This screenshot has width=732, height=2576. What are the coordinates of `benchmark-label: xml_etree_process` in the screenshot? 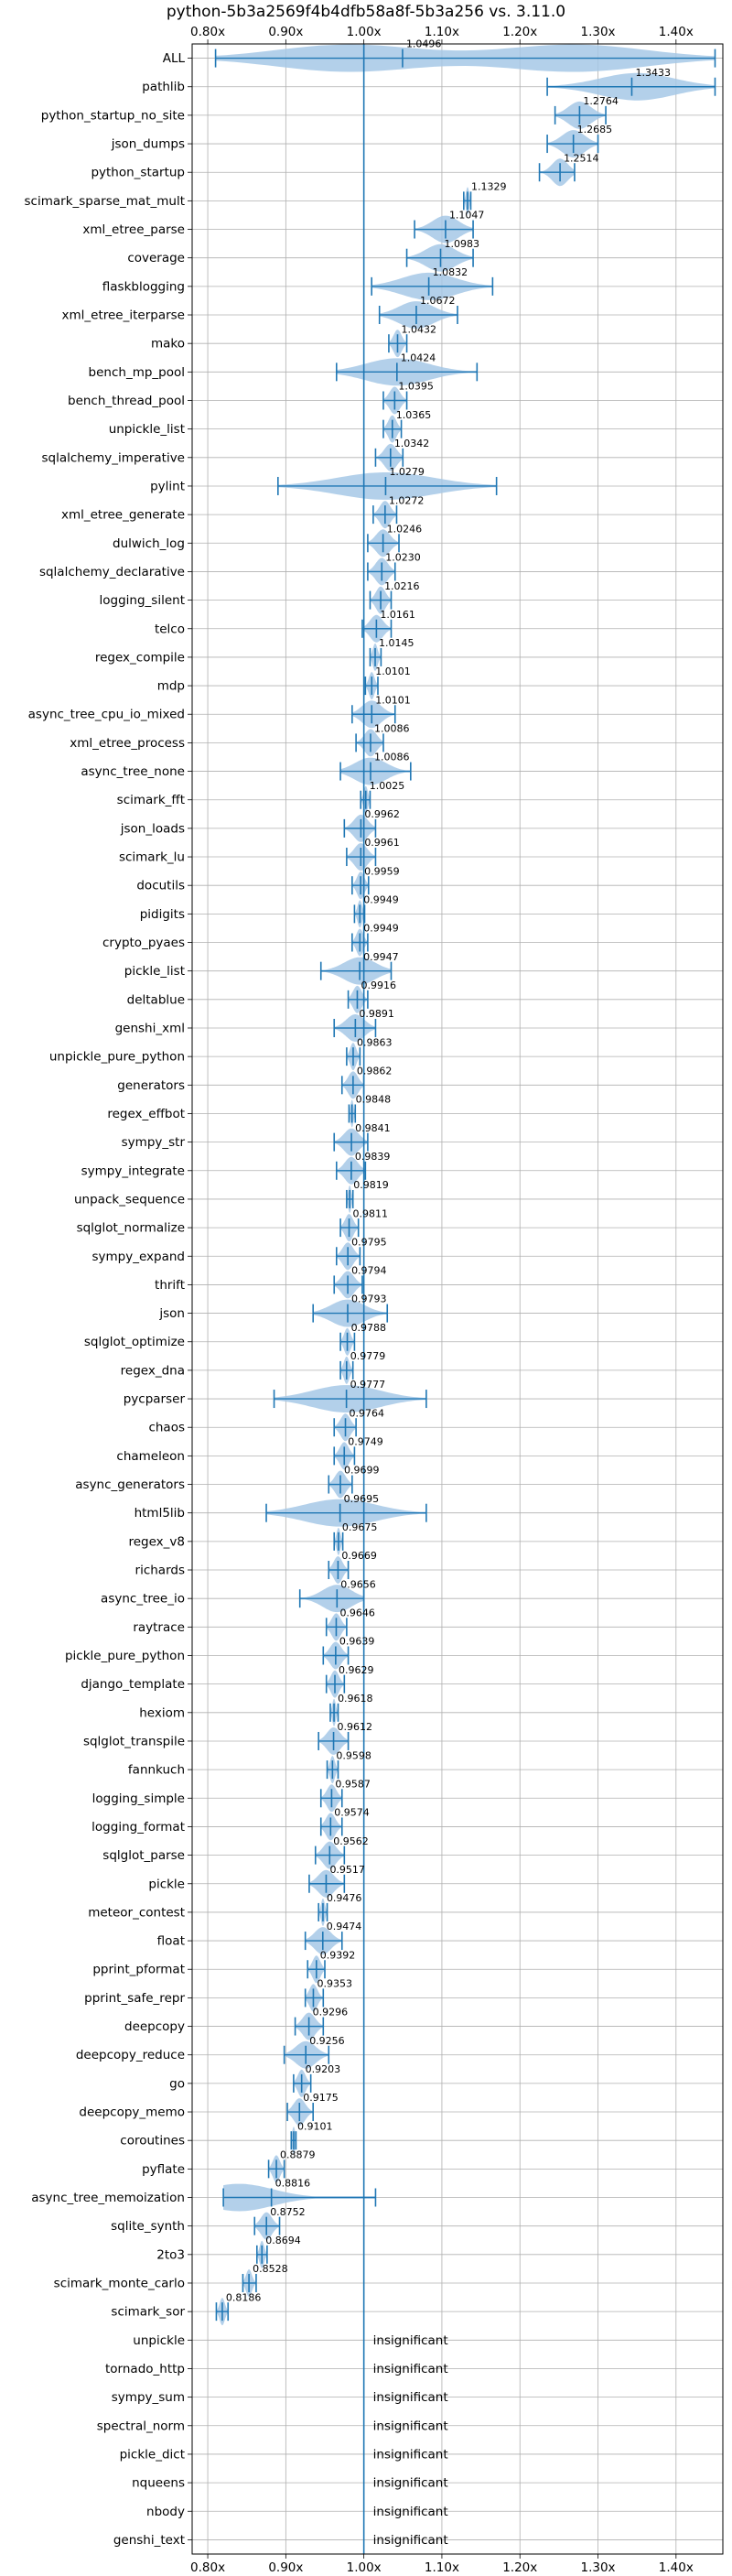 It's located at (128, 744).